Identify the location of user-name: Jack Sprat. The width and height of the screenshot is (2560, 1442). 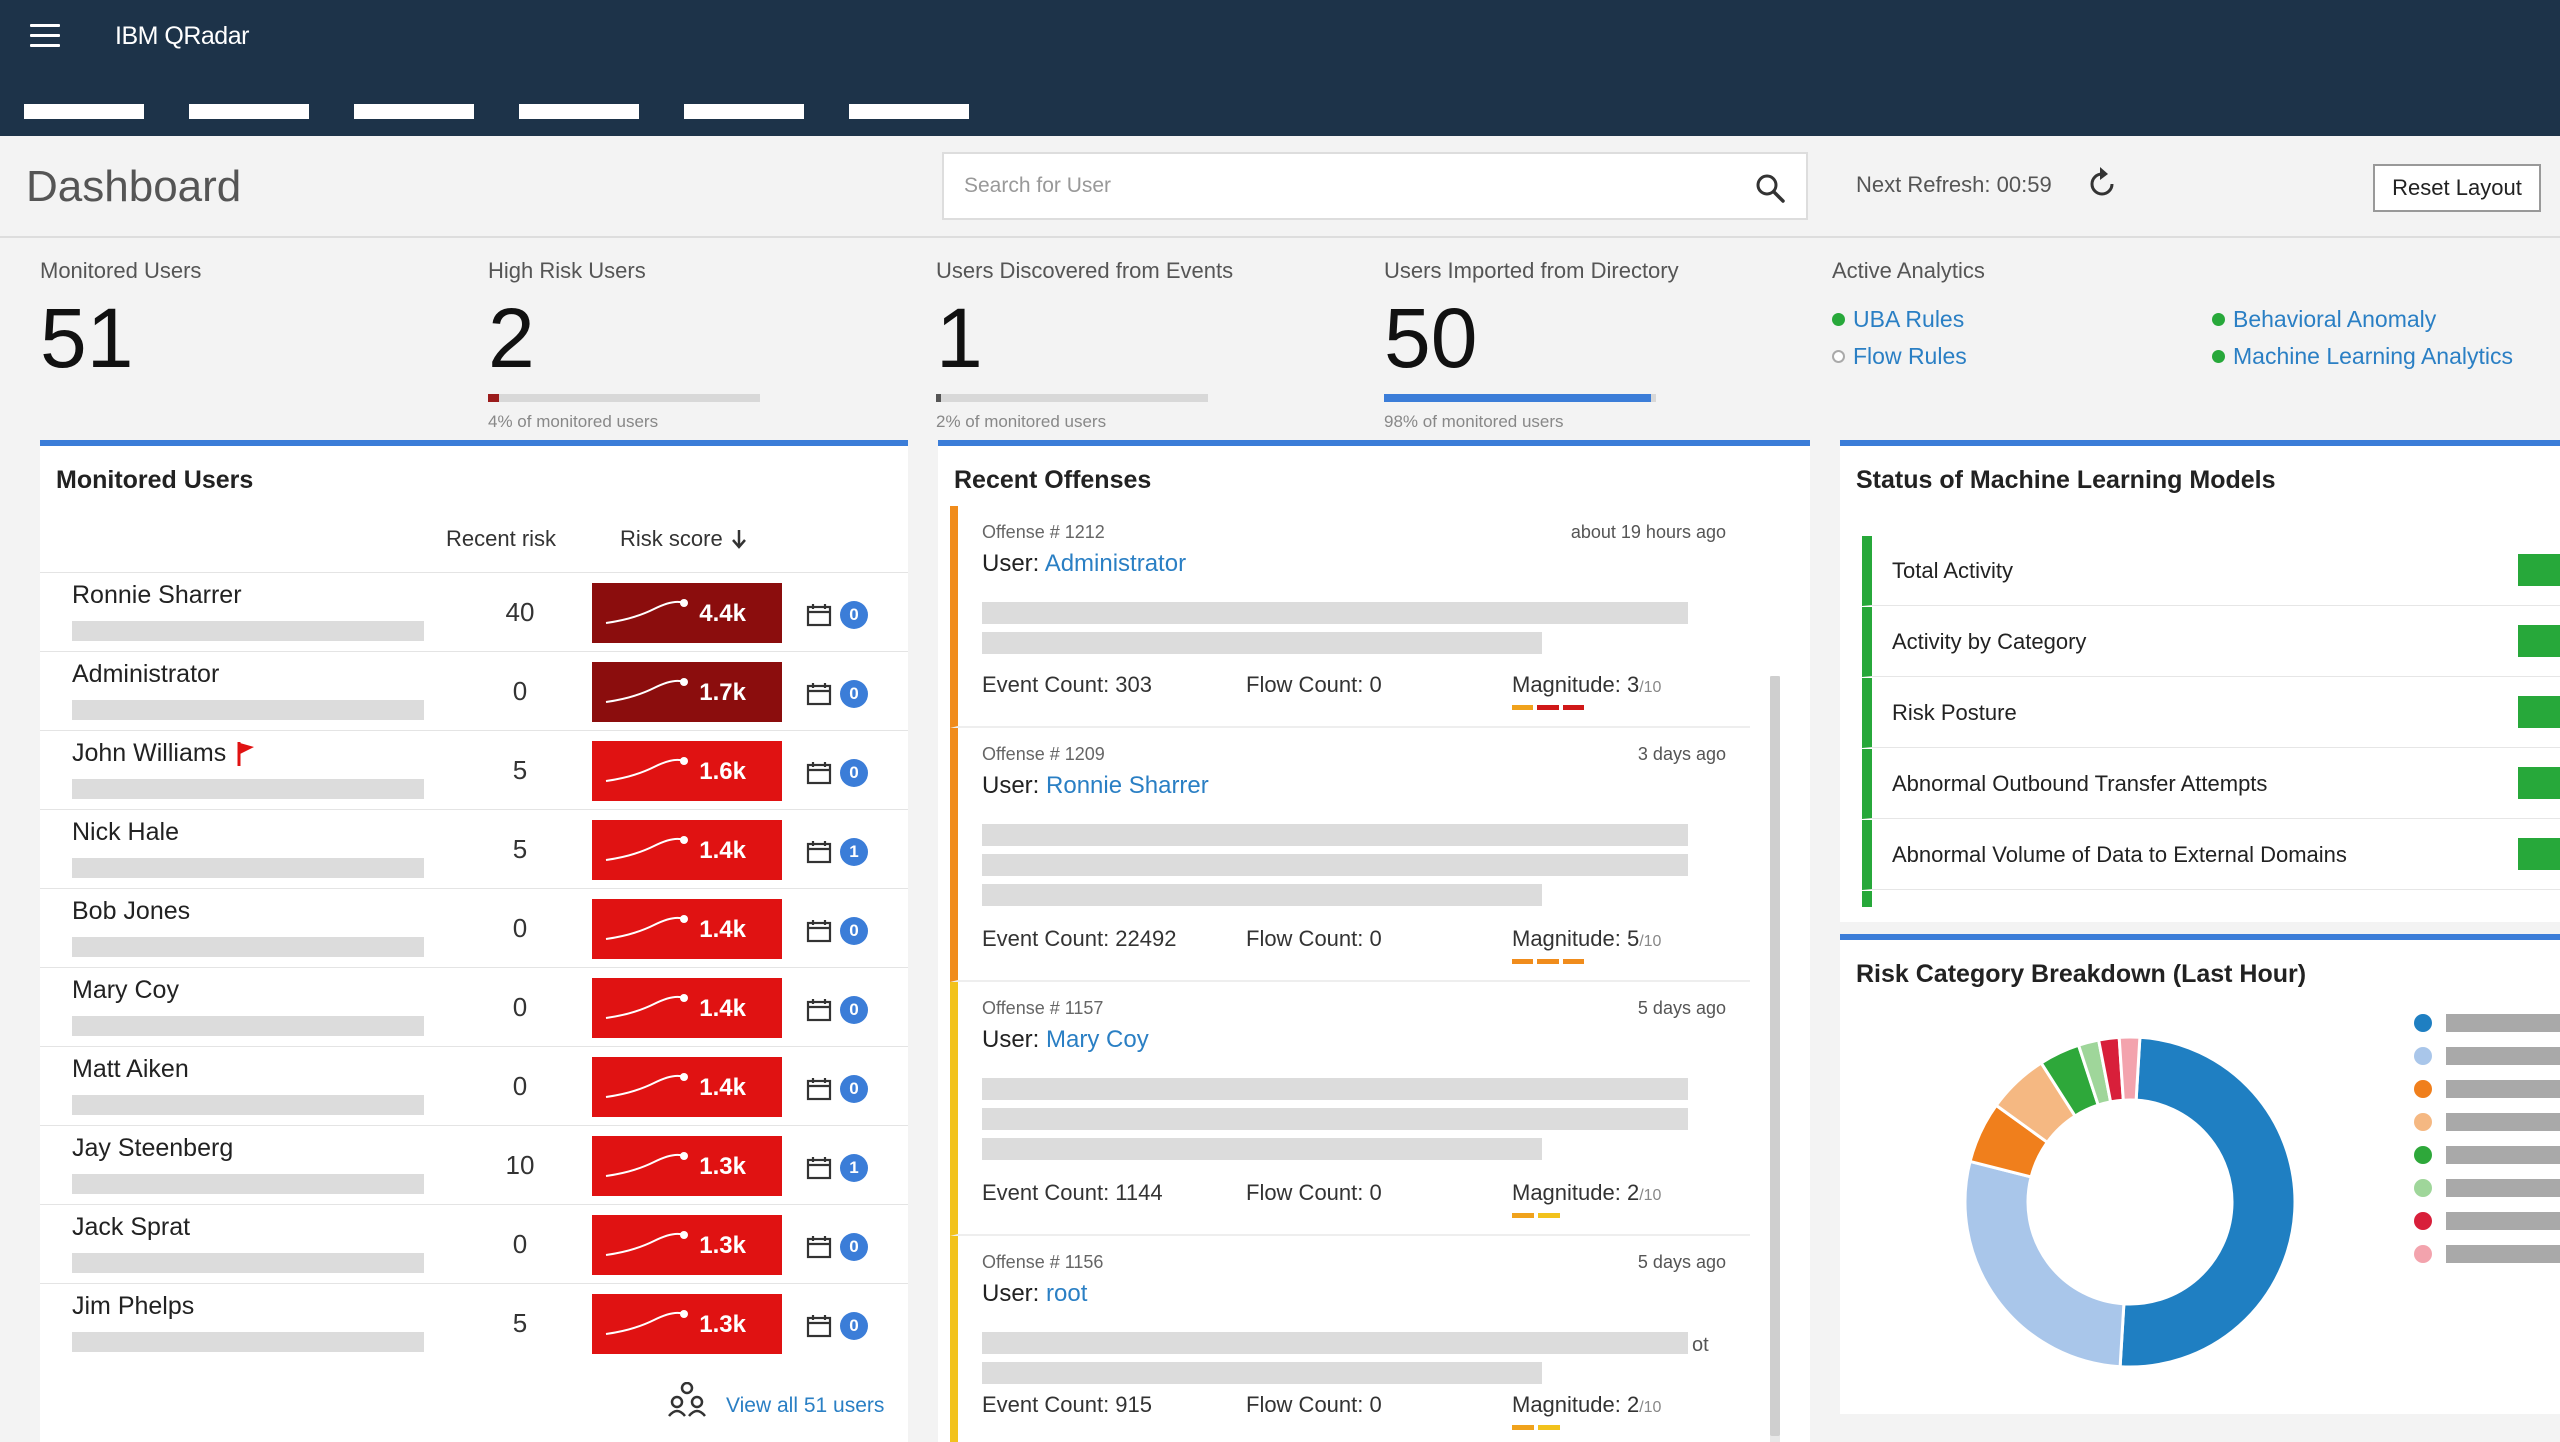
(131, 1227).